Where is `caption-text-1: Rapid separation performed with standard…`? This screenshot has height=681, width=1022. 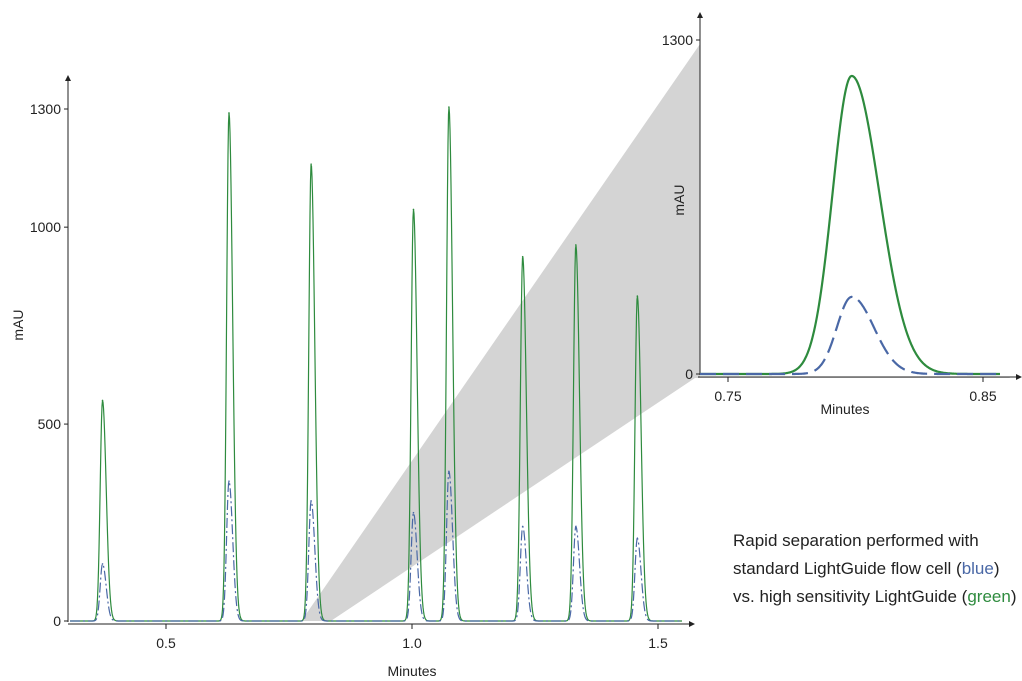 caption-text-1: Rapid separation performed with standard… is located at coordinates (856, 554).